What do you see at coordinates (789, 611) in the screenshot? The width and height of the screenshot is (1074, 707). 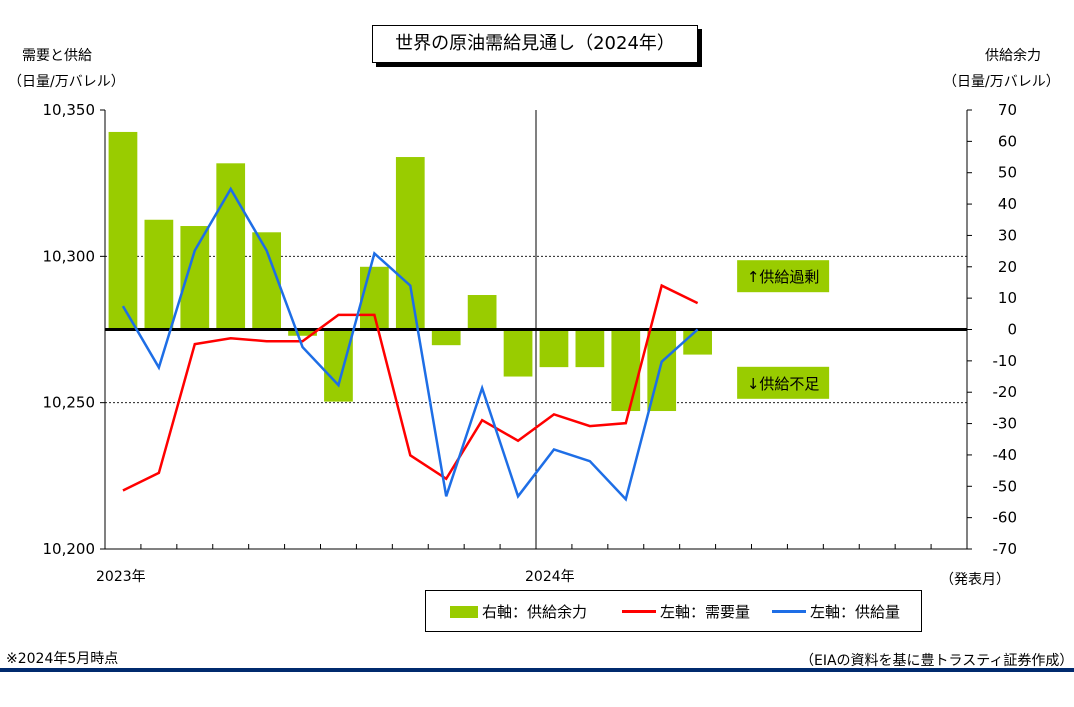 I see `legend-blue-line-swatch` at bounding box center [789, 611].